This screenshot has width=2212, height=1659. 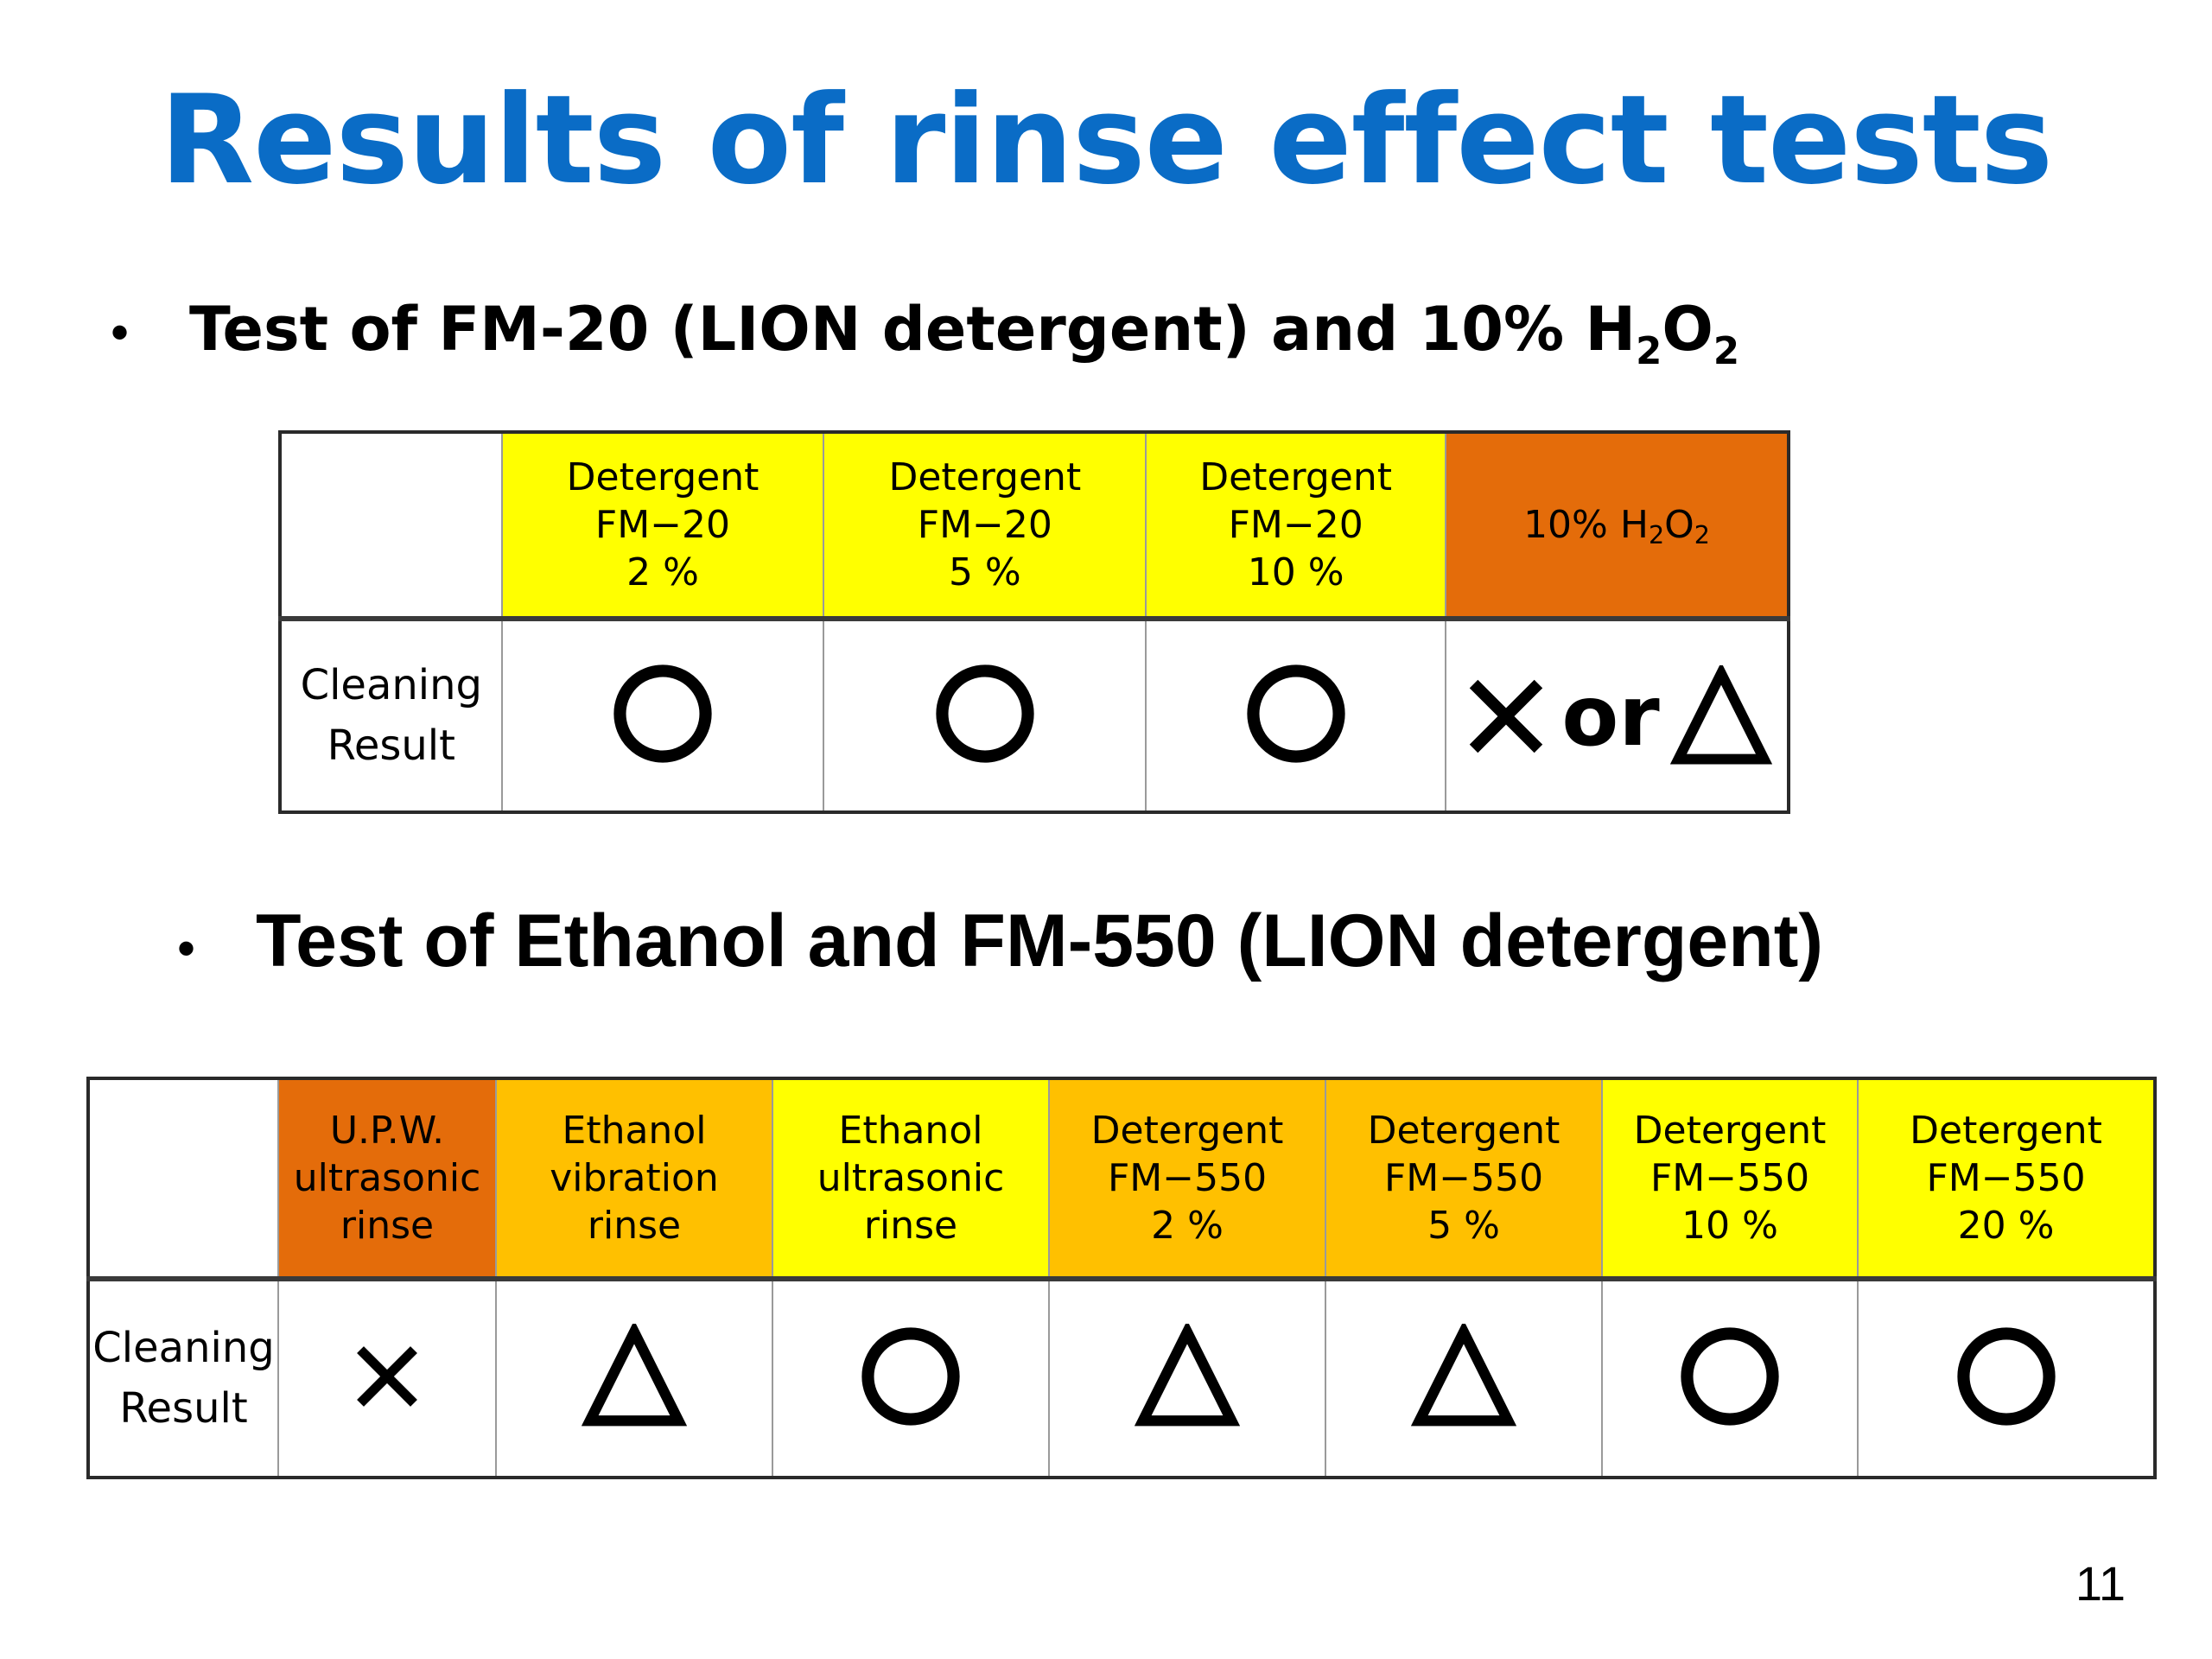 What do you see at coordinates (911, 1179) in the screenshot?
I see `header-cell-ethanol-ultrasonic: Ethanol ultrasonic rinse` at bounding box center [911, 1179].